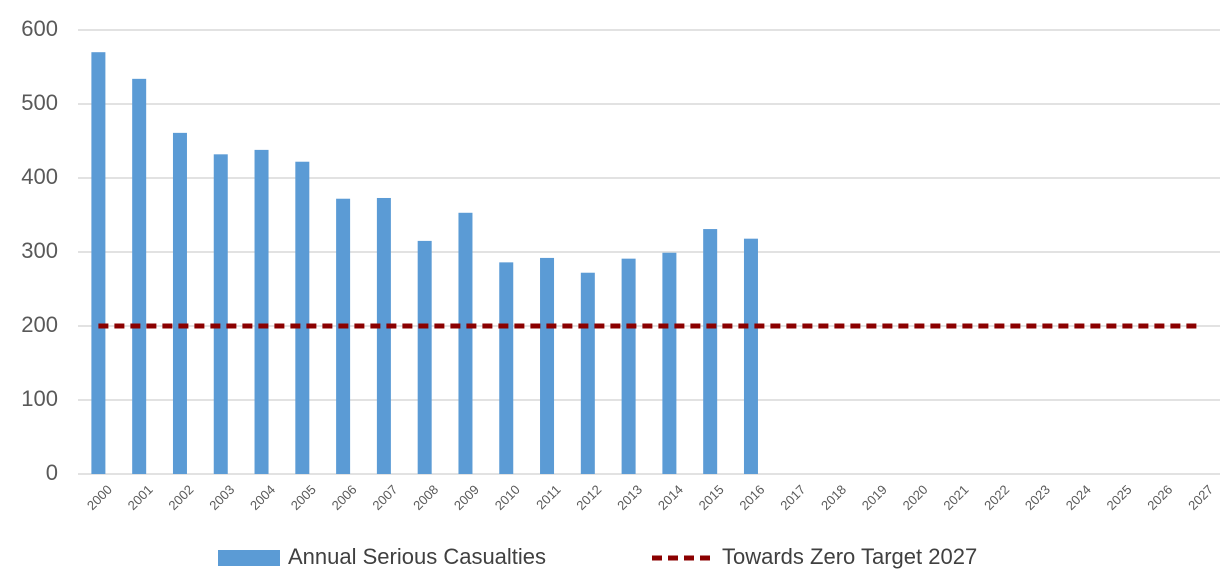 This screenshot has height=572, width=1221. What do you see at coordinates (874, 497) in the screenshot?
I see `x-tick-label: 2019` at bounding box center [874, 497].